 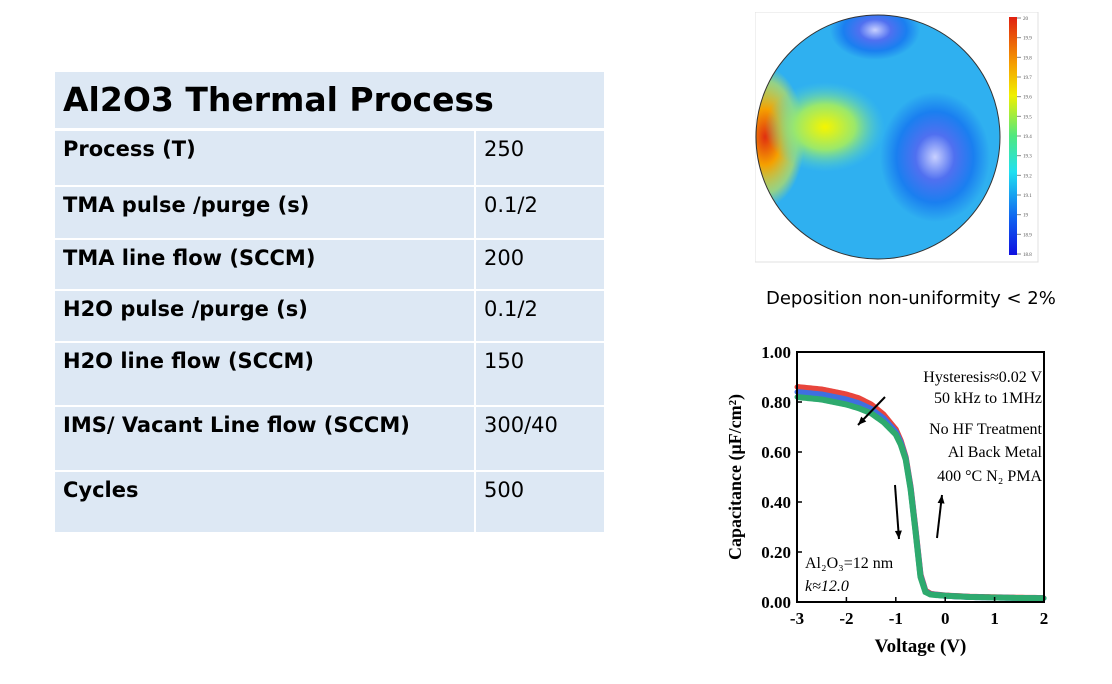 I want to click on param-label: IMS/ Vacant Line flow (SCCM), so click(x=265, y=438).